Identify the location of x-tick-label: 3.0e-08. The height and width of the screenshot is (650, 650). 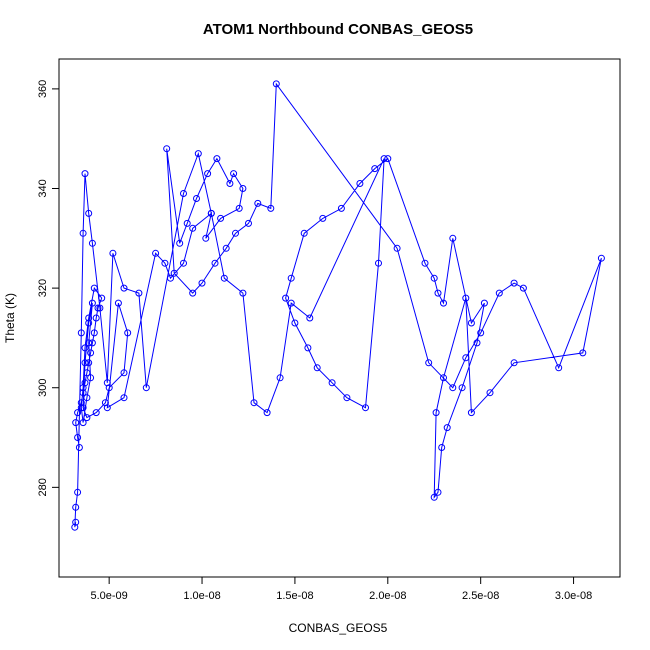
(573, 596).